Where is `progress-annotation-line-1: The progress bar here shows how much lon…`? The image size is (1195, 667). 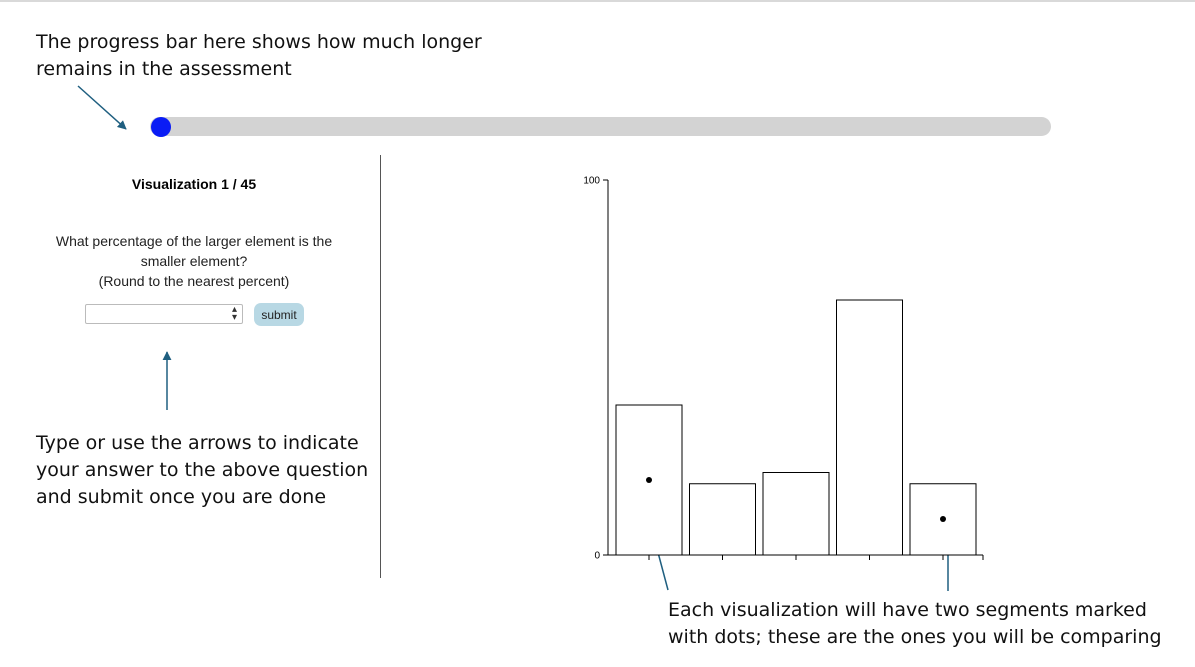
progress-annotation-line-1: The progress bar here shows how much lon… is located at coordinates (259, 42).